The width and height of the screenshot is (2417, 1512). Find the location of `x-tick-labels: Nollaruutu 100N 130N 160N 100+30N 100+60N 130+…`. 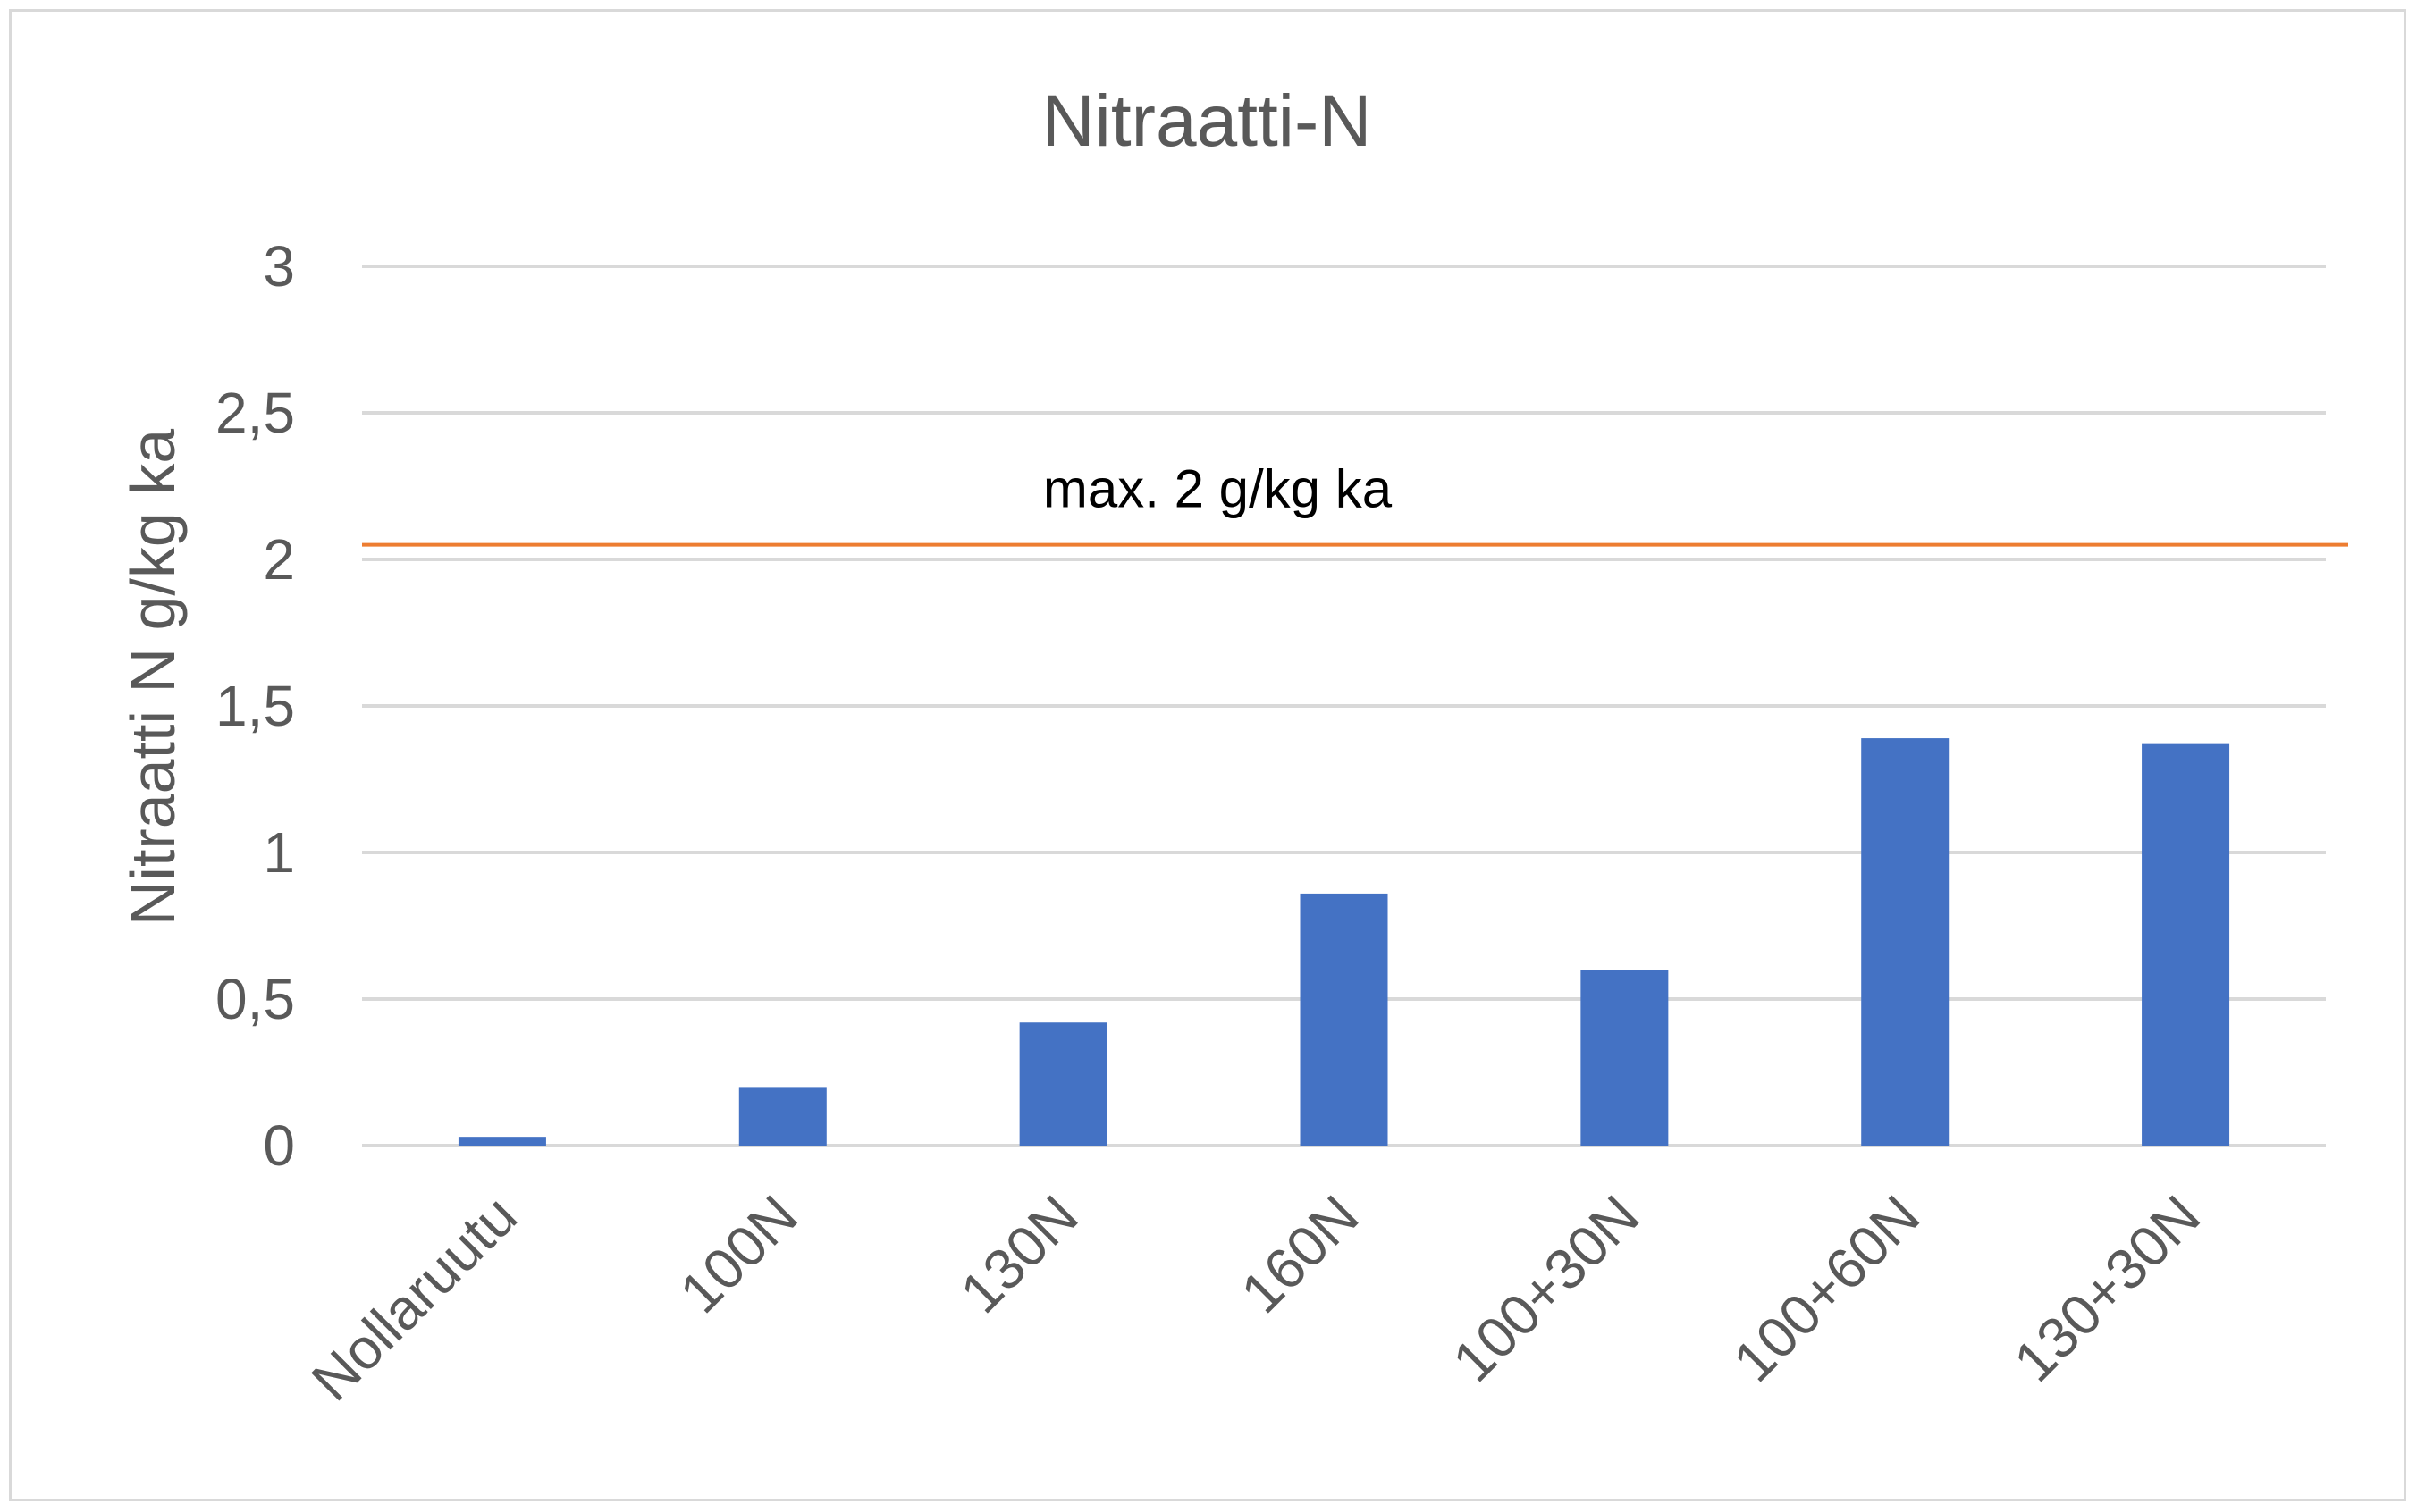

x-tick-labels: Nollaruutu 100N 130N 160N 100+30N 100+60N 130+… is located at coordinates (1256, 1298).